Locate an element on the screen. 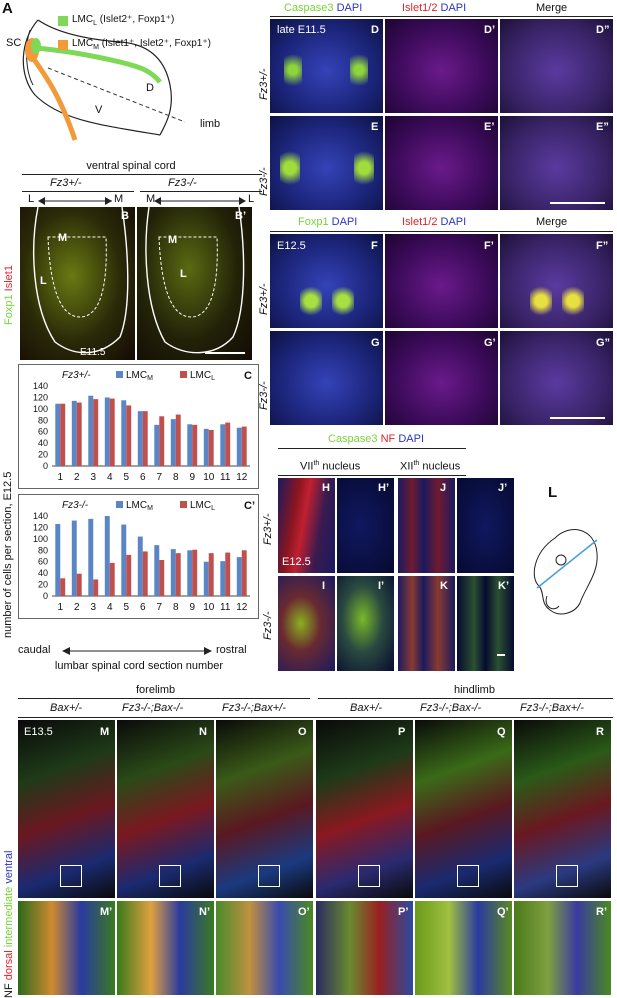 The width and height of the screenshot is (617, 998). lm-axis-arrows is located at coordinates (142, 201).